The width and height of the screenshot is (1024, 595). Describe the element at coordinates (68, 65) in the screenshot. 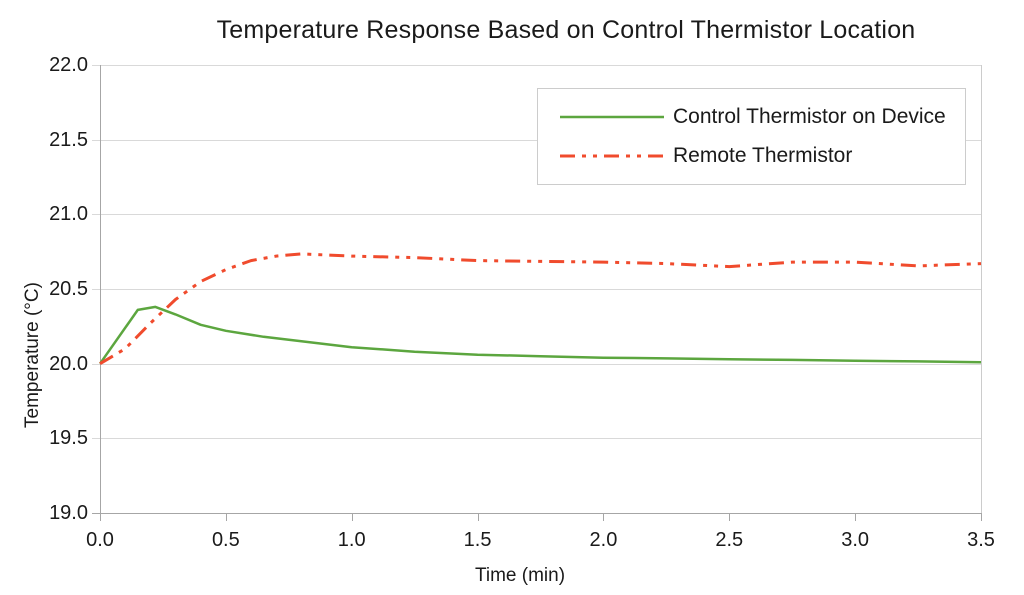

I see `y-tick-label: 22.0` at that location.